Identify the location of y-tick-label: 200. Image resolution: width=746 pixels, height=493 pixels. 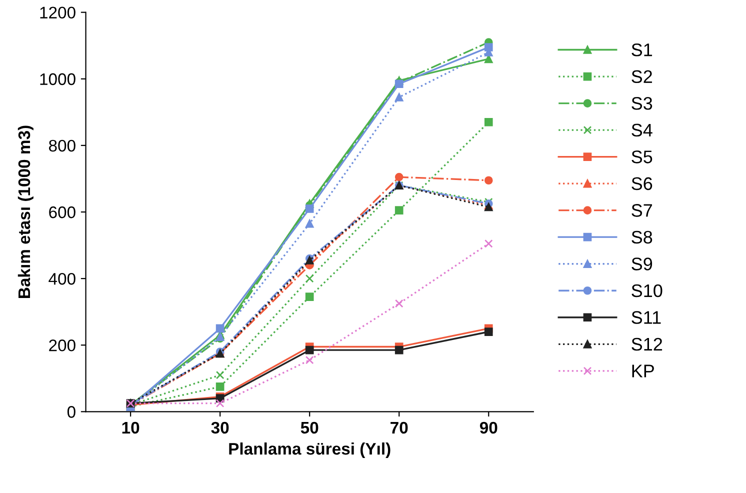
(62, 346).